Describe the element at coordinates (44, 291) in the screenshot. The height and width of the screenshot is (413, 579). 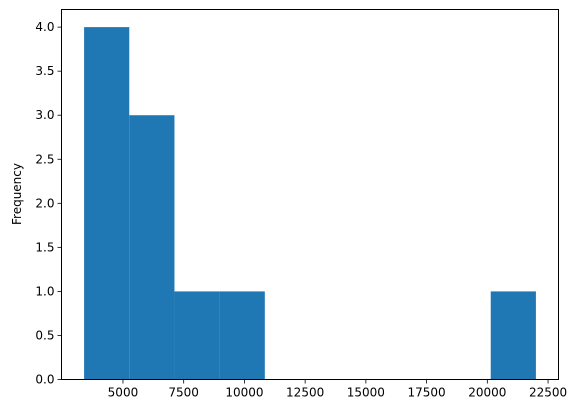
I see `y-tick-label: 1.0` at that location.